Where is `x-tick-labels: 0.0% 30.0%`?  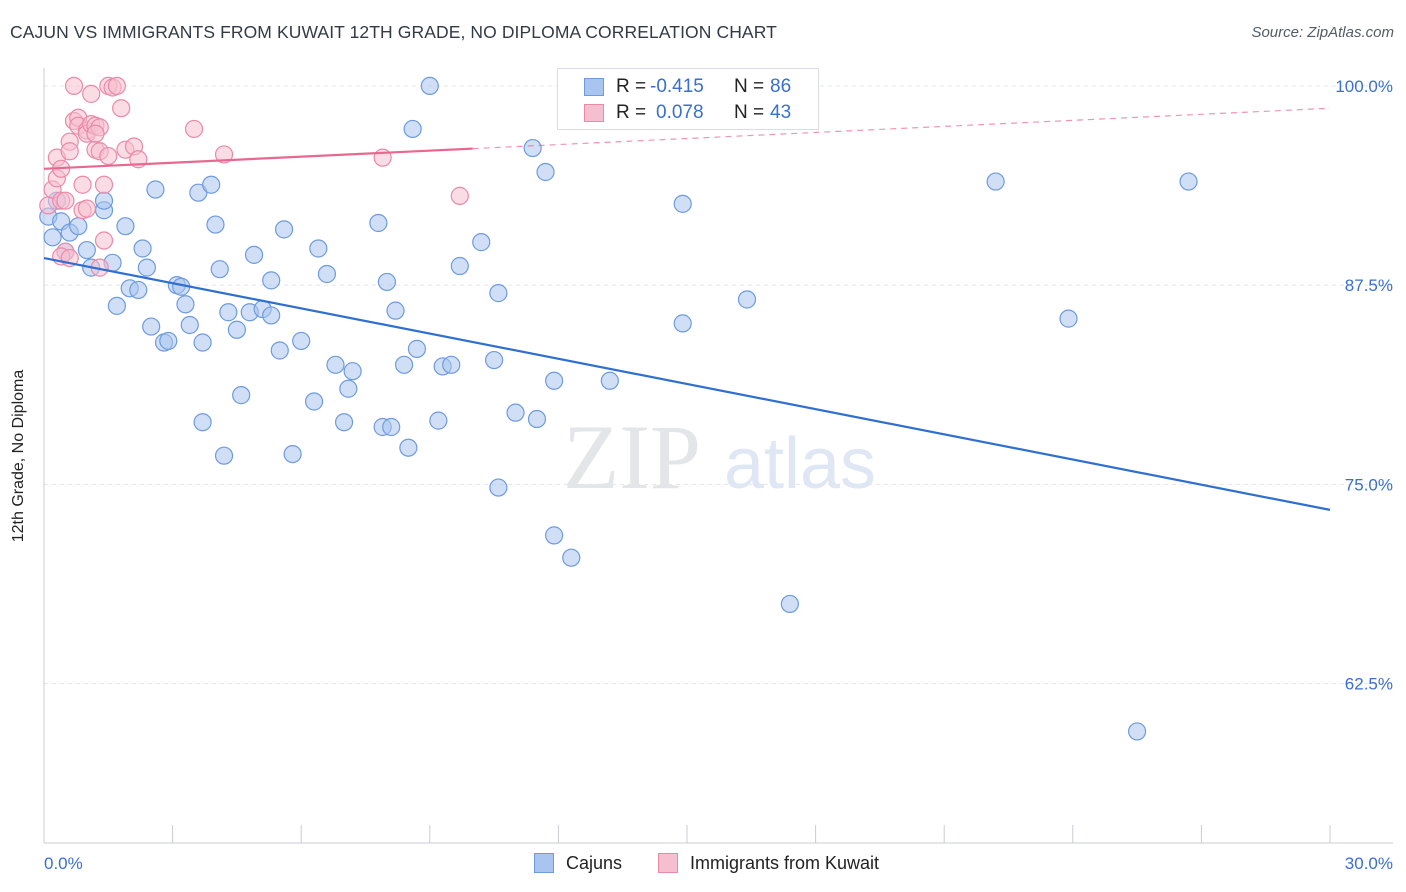 x-tick-labels: 0.0% 30.0% is located at coordinates (718, 863).